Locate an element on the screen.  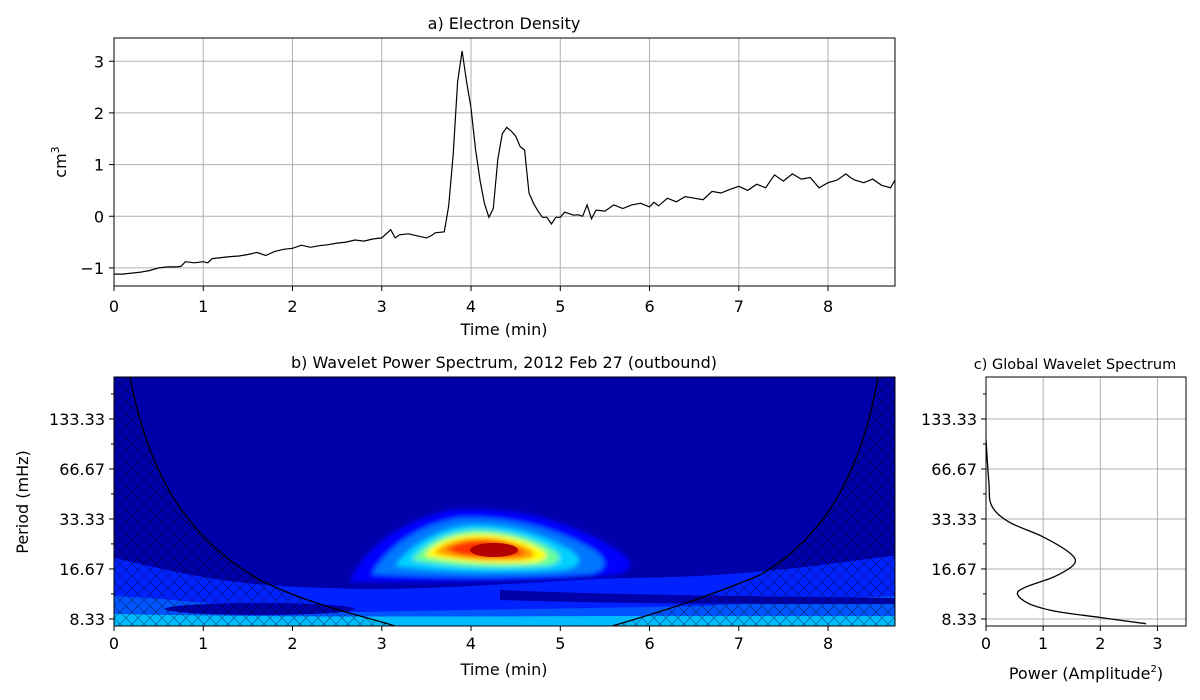
panel-c-grid is located at coordinates (1085, 501).